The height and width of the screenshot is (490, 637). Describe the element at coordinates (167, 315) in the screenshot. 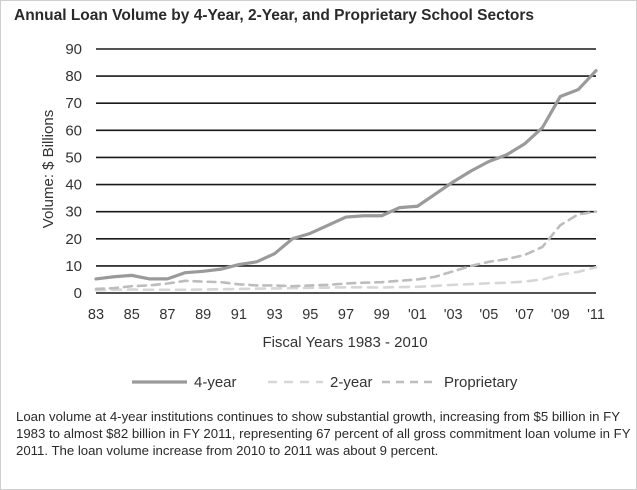

I see `x-tick-label: 87` at that location.